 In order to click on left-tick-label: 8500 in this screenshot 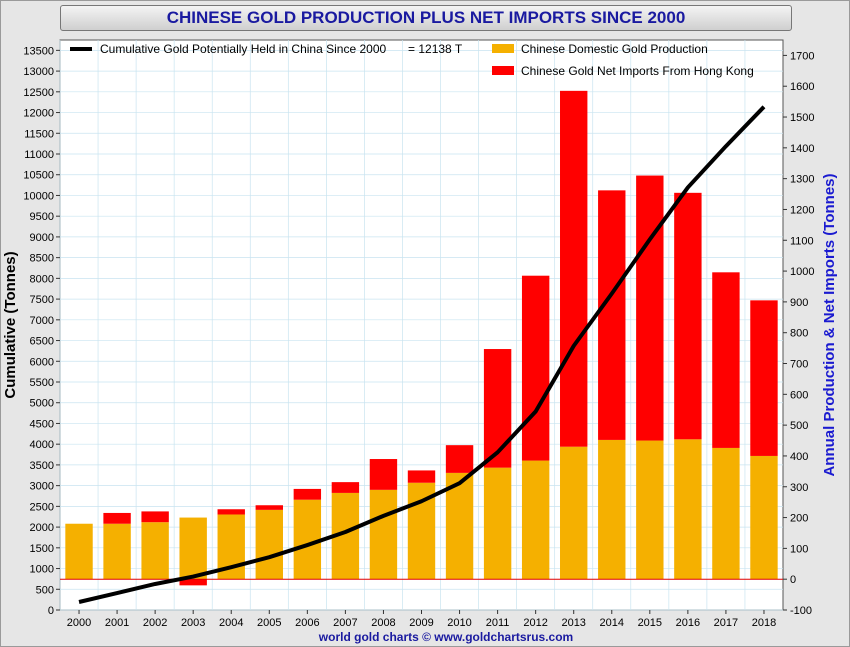, I will do `click(42, 259)`.